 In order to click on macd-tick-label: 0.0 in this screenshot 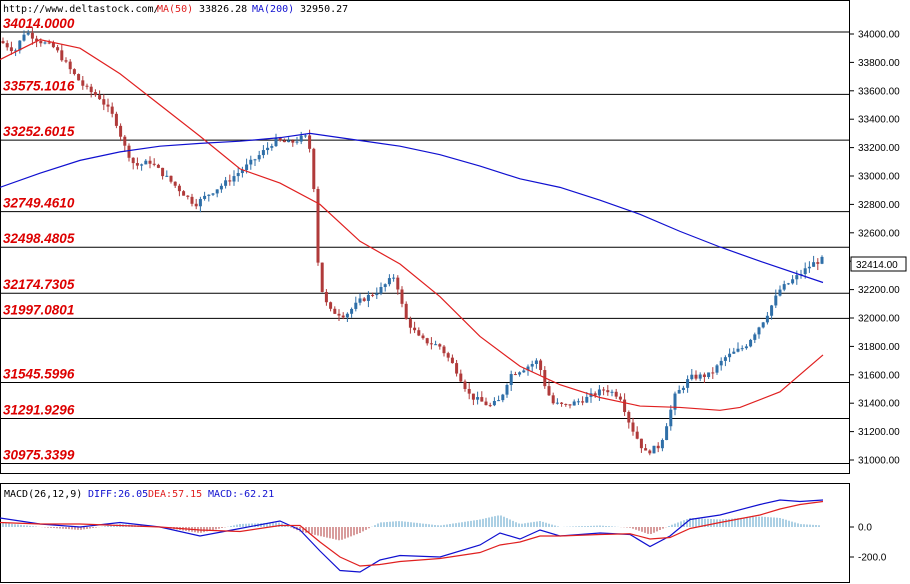, I will do `click(865, 528)`.